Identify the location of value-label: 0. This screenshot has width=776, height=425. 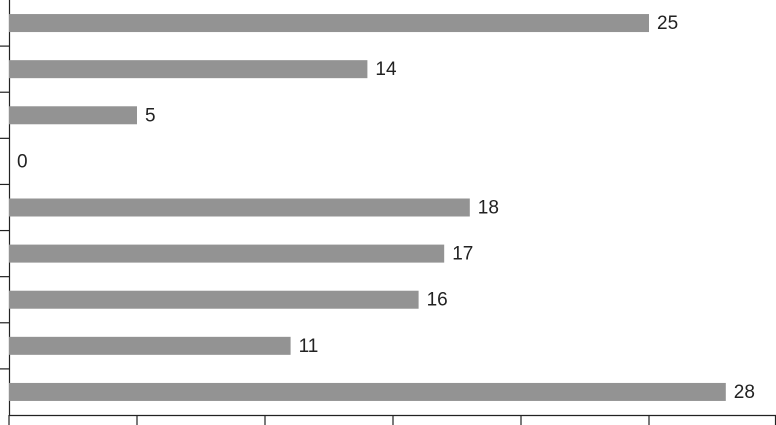
(22, 161).